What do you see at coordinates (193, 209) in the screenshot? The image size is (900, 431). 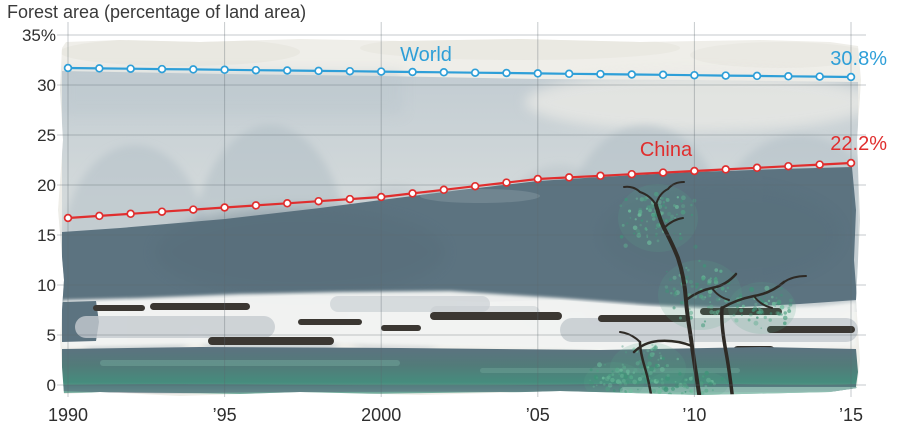 I see `data-point-china-1994` at bounding box center [193, 209].